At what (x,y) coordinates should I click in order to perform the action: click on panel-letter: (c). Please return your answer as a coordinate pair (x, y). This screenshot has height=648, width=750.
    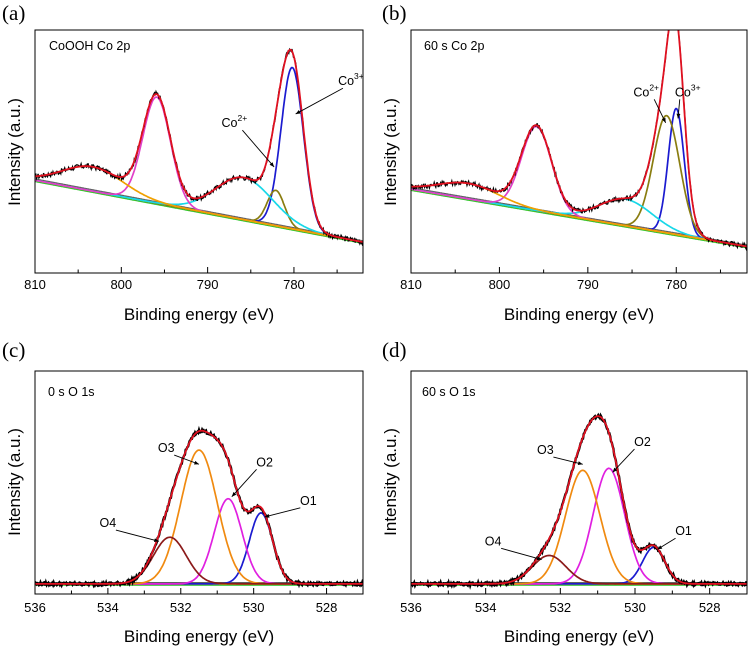
    Looking at the image, I should click on (13, 350).